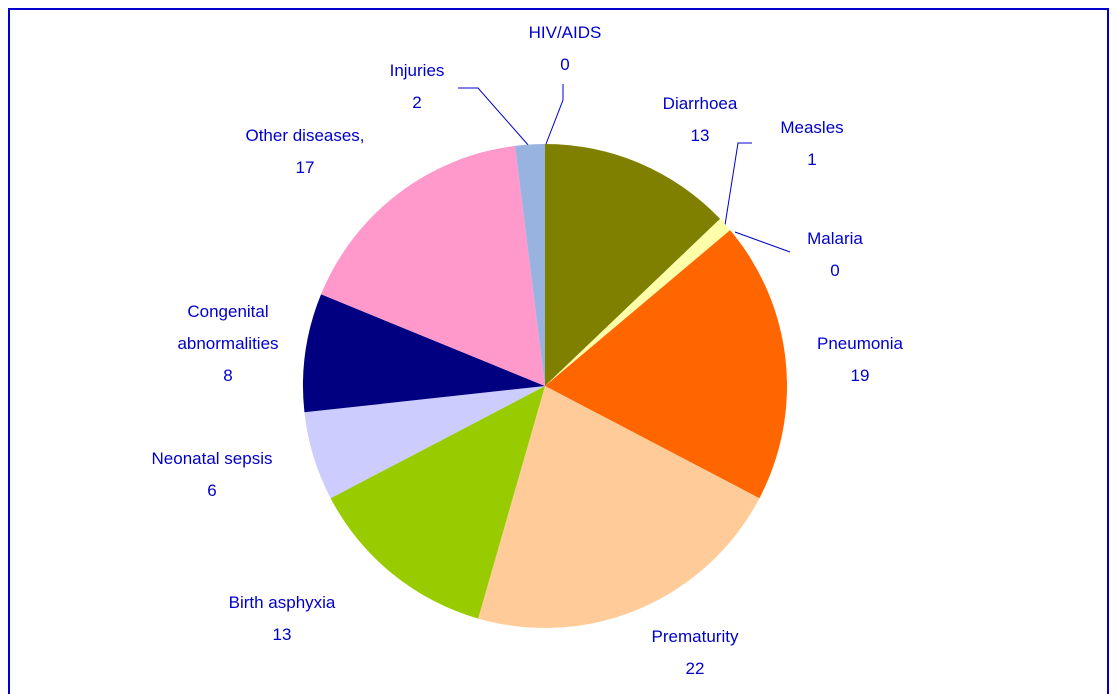 The height and width of the screenshot is (694, 1117). What do you see at coordinates (417, 87) in the screenshot?
I see `slice-label: Injuries 2` at bounding box center [417, 87].